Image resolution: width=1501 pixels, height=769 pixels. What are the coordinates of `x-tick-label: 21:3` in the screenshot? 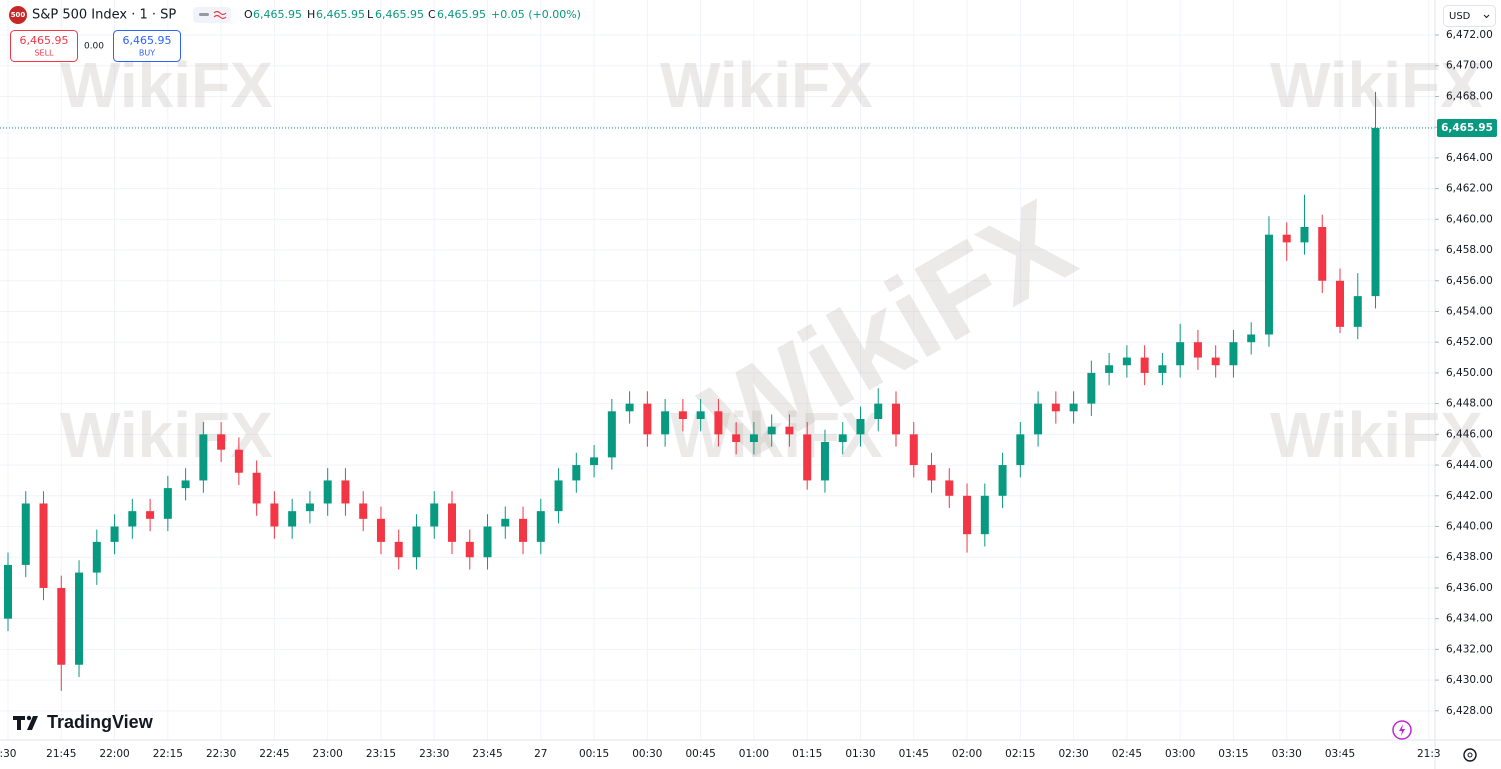 It's located at (1429, 754).